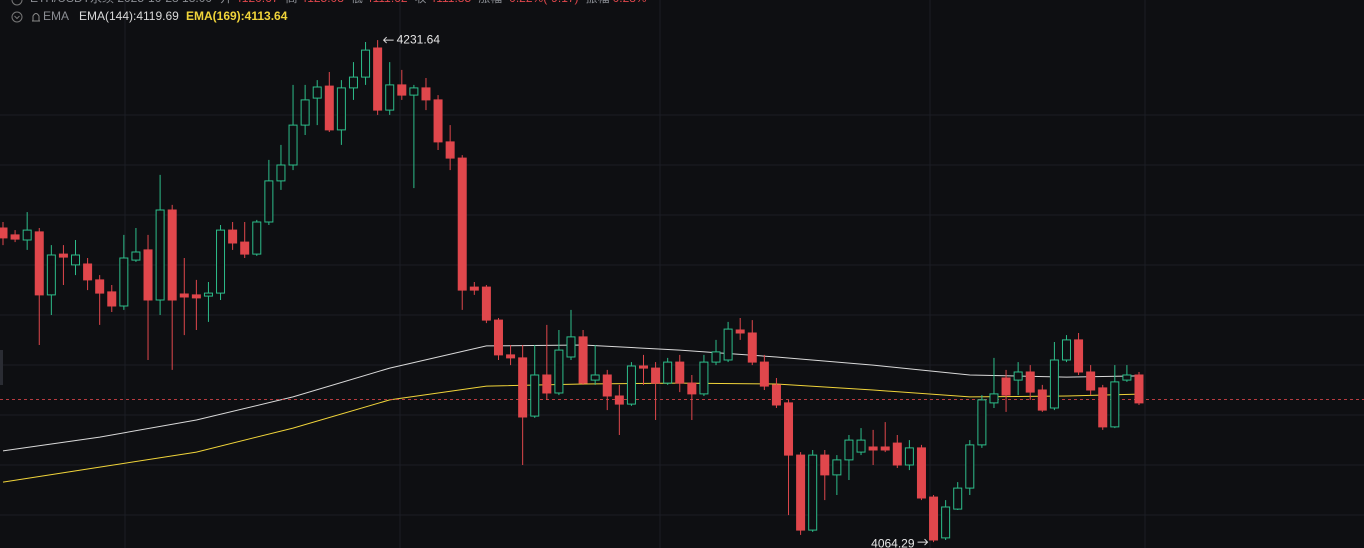 Image resolution: width=1364 pixels, height=548 pixels. What do you see at coordinates (357, 2) in the screenshot?
I see `field-label: 低` at bounding box center [357, 2].